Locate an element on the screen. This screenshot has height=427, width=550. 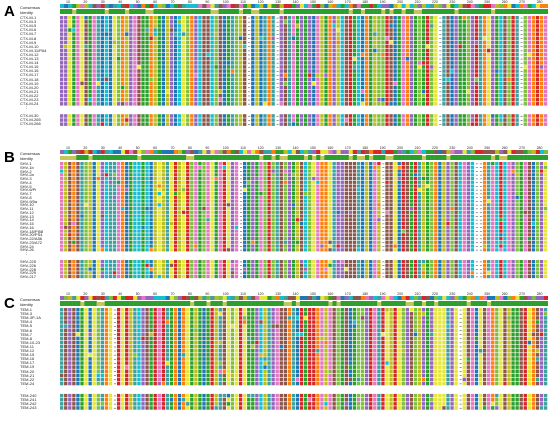
ellipsis: ⋮ is located at coordinates (26, 253).